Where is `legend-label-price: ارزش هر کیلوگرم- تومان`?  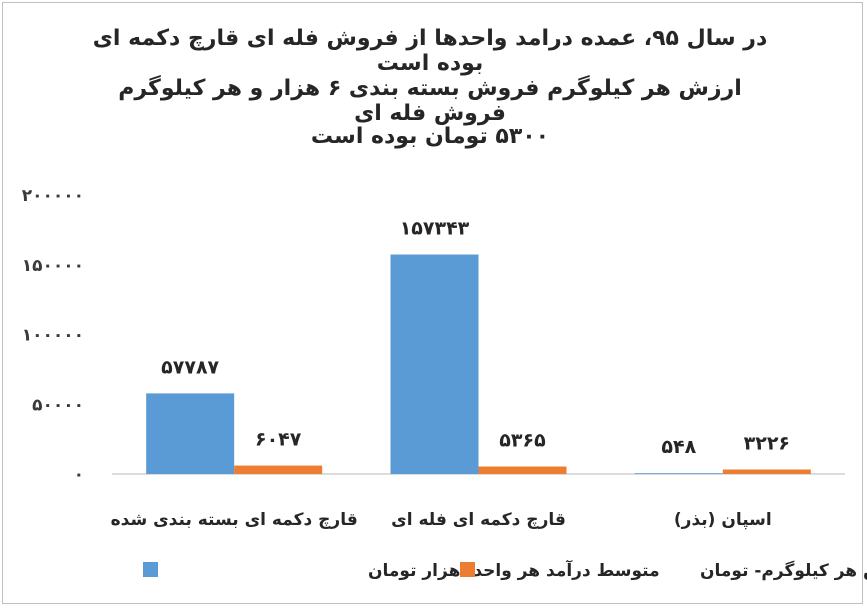 legend-label-price: ارزش هر کیلوگرم- تومان is located at coordinates (783, 570).